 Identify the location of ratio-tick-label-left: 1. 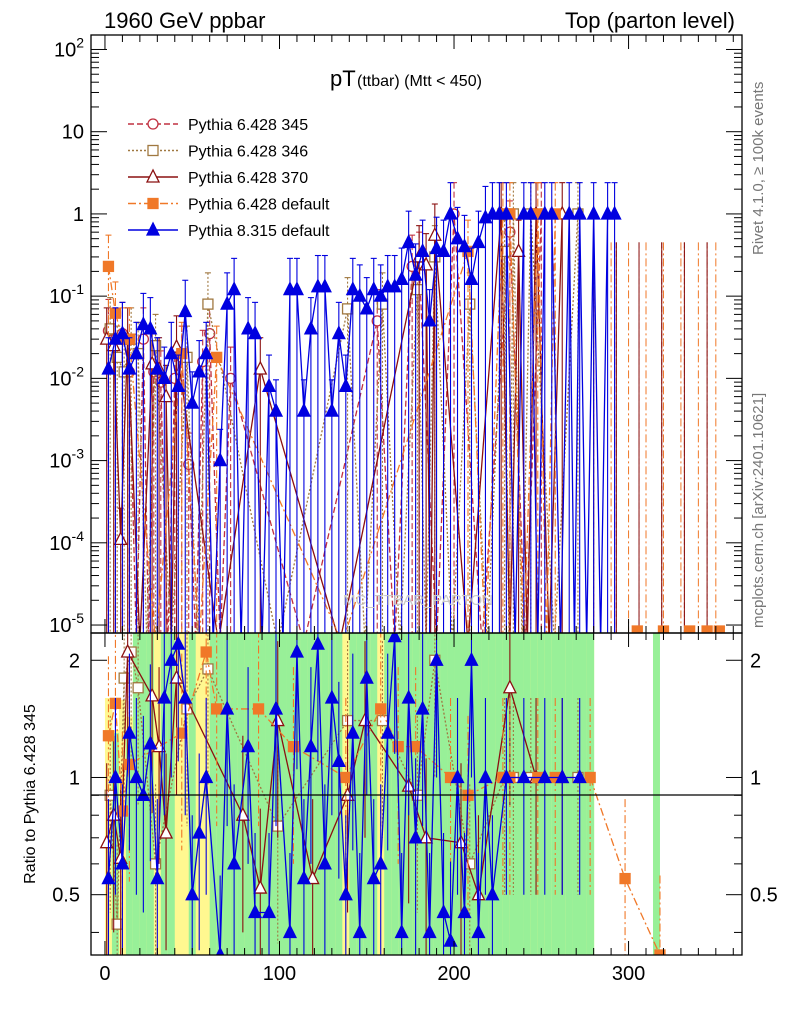
(74, 778).